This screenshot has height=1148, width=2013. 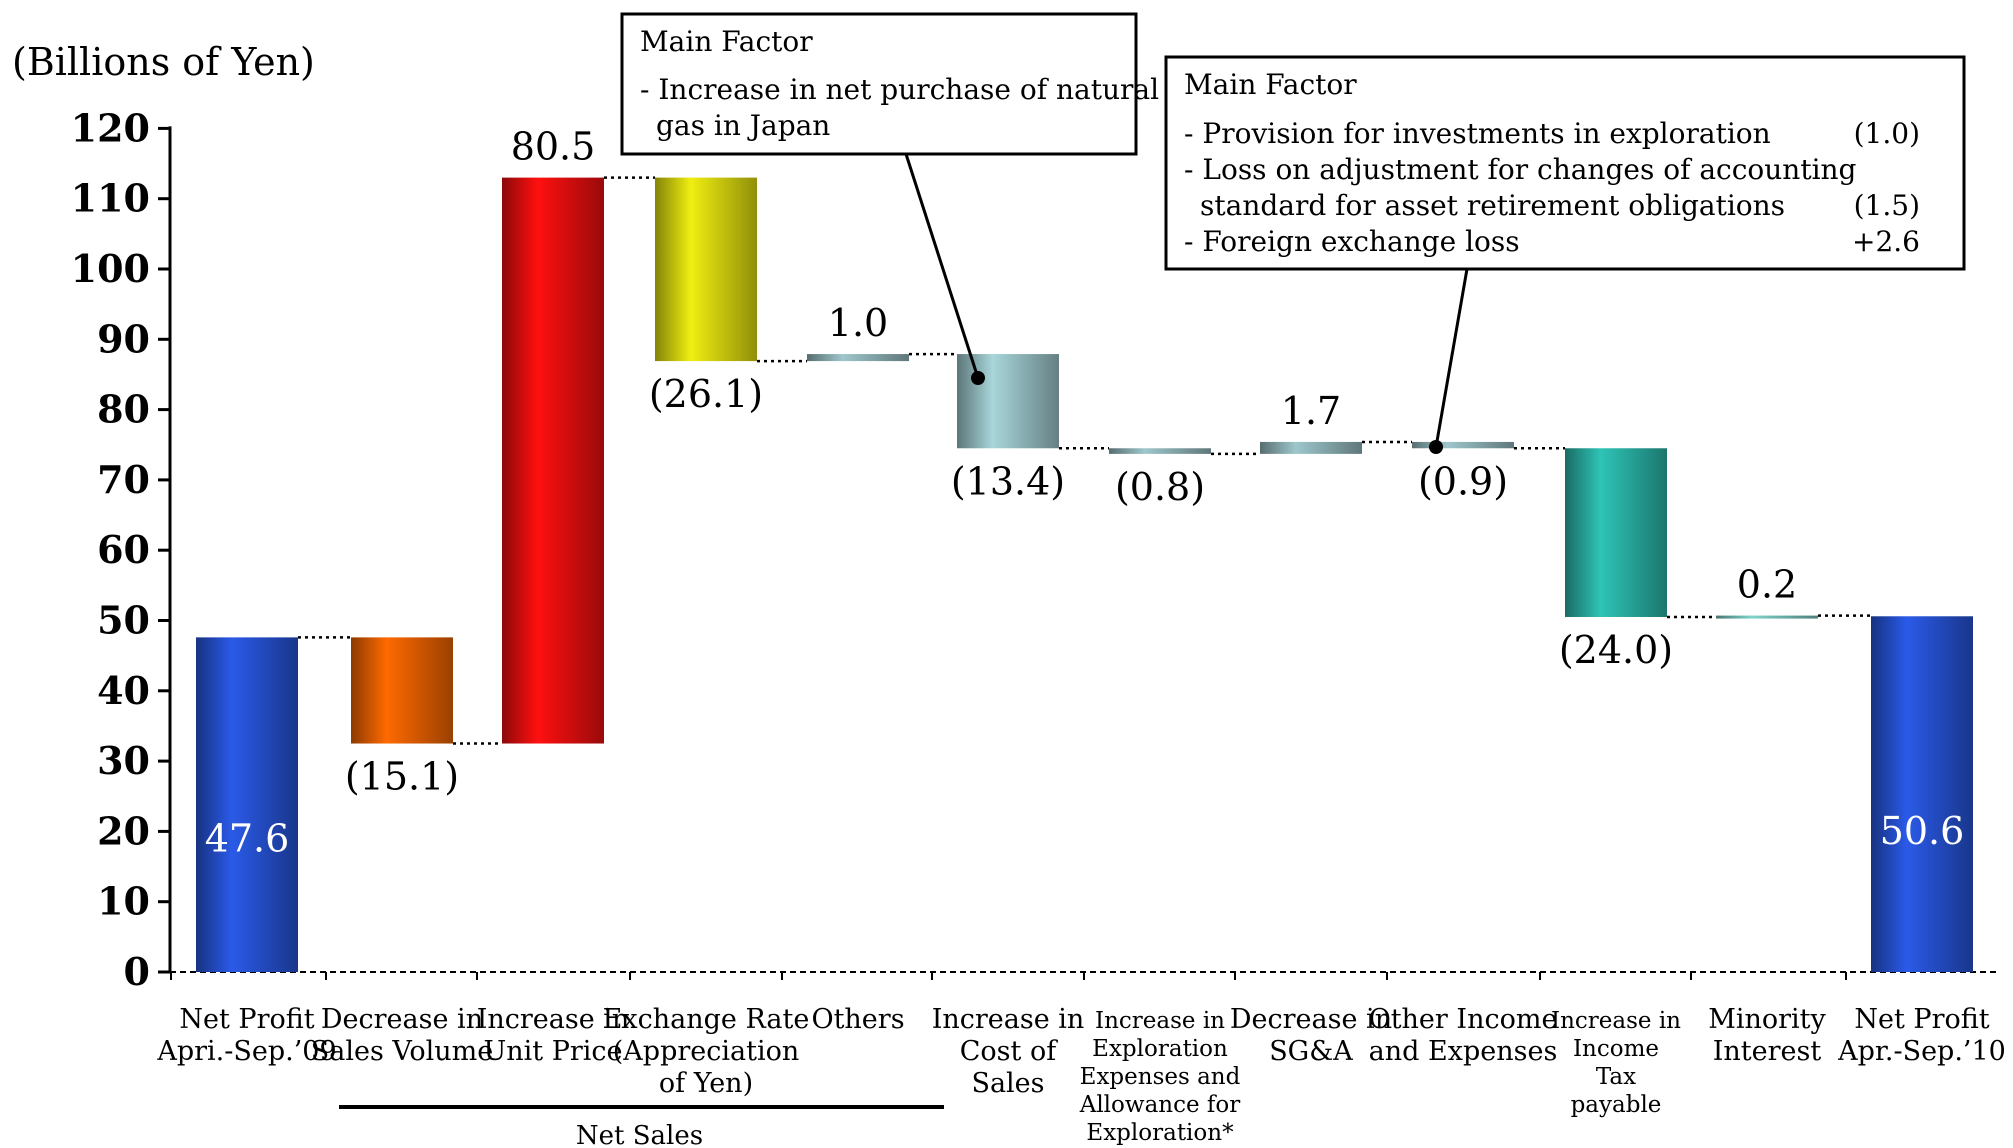 What do you see at coordinates (1160, 1105) in the screenshot?
I see `category-label: Allowance for` at bounding box center [1160, 1105].